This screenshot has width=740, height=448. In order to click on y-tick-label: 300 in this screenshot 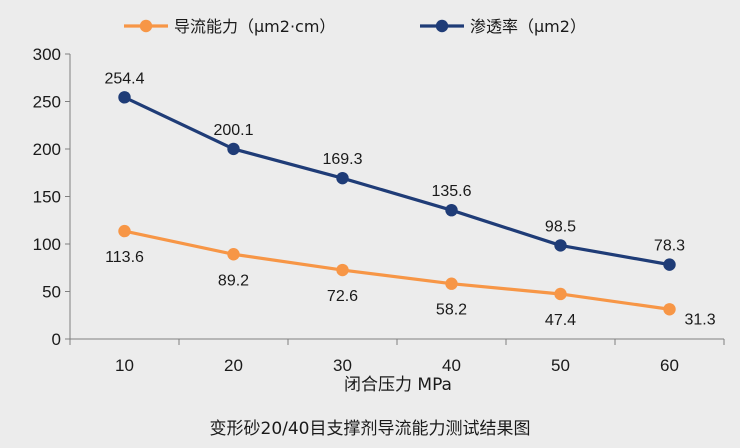, I will do `click(47, 54)`.